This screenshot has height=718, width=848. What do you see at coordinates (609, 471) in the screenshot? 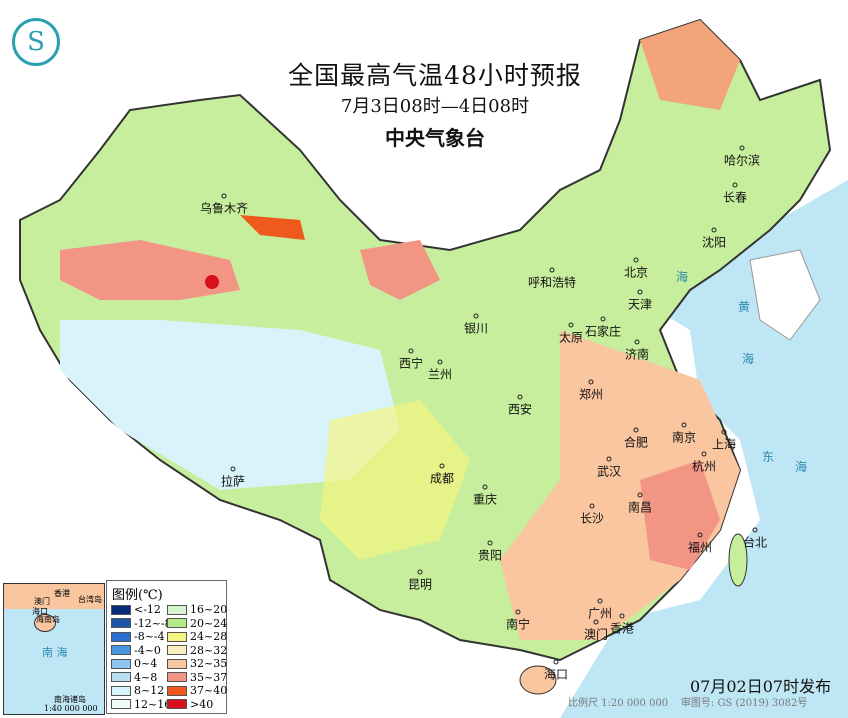
I see `city-label: 武汉` at bounding box center [609, 471].